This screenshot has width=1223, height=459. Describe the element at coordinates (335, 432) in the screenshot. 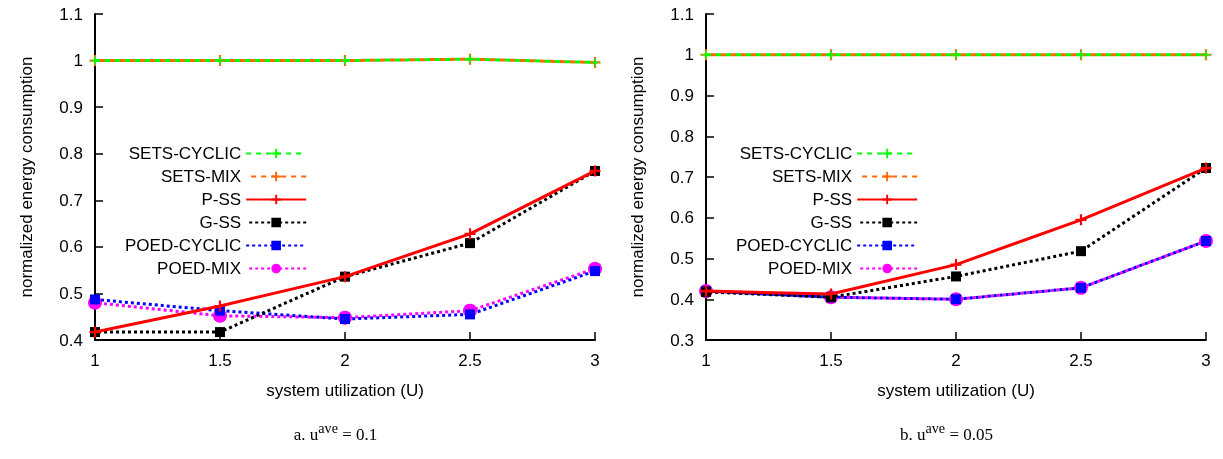

I see `text: a. u$^{ave}$ = 0.1` at that location.